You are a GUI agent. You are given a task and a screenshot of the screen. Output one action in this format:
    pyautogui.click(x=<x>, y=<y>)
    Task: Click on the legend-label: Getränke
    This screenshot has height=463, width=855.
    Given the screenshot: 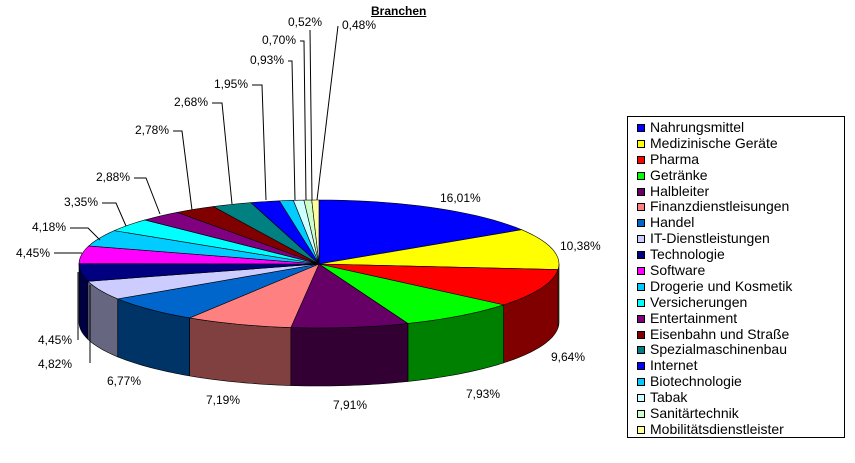 What is the action you would take?
    pyautogui.click(x=679, y=174)
    